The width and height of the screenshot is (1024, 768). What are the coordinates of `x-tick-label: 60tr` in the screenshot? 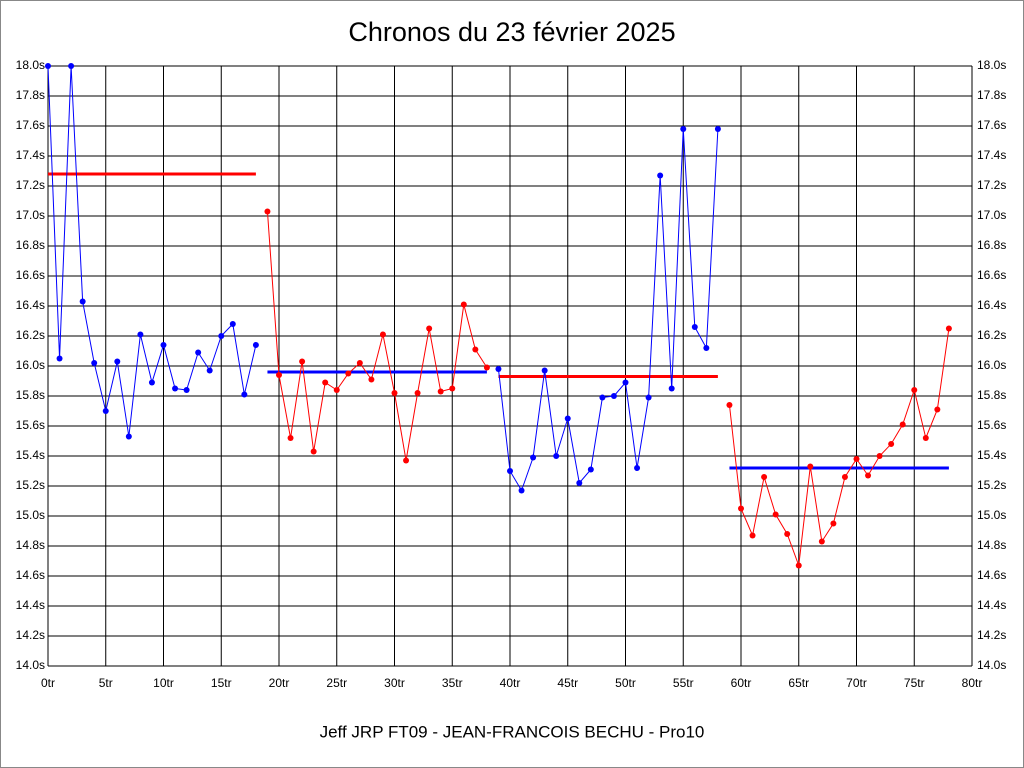 It's located at (741, 683).